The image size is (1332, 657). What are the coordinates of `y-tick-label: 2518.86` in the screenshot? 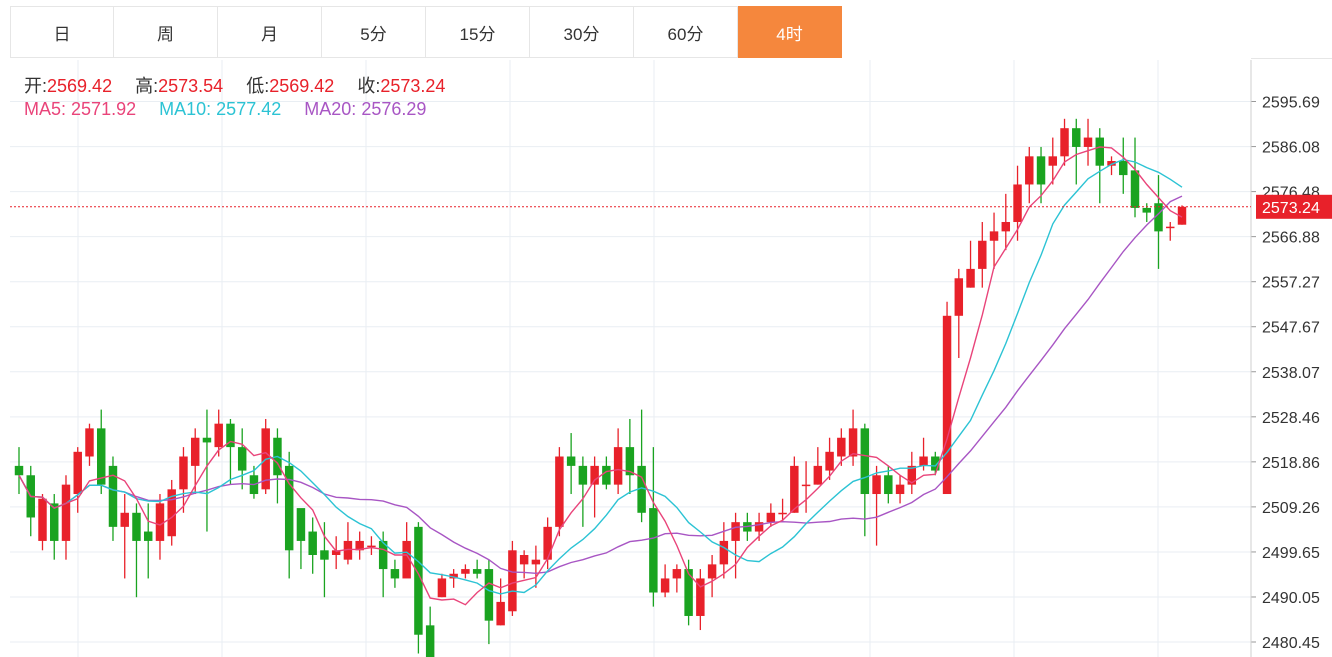 It's located at (1291, 463).